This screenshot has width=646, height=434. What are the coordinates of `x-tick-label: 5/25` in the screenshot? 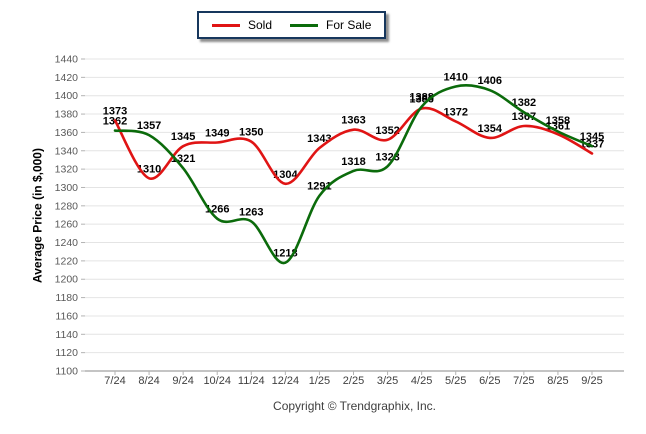 It's located at (455, 381).